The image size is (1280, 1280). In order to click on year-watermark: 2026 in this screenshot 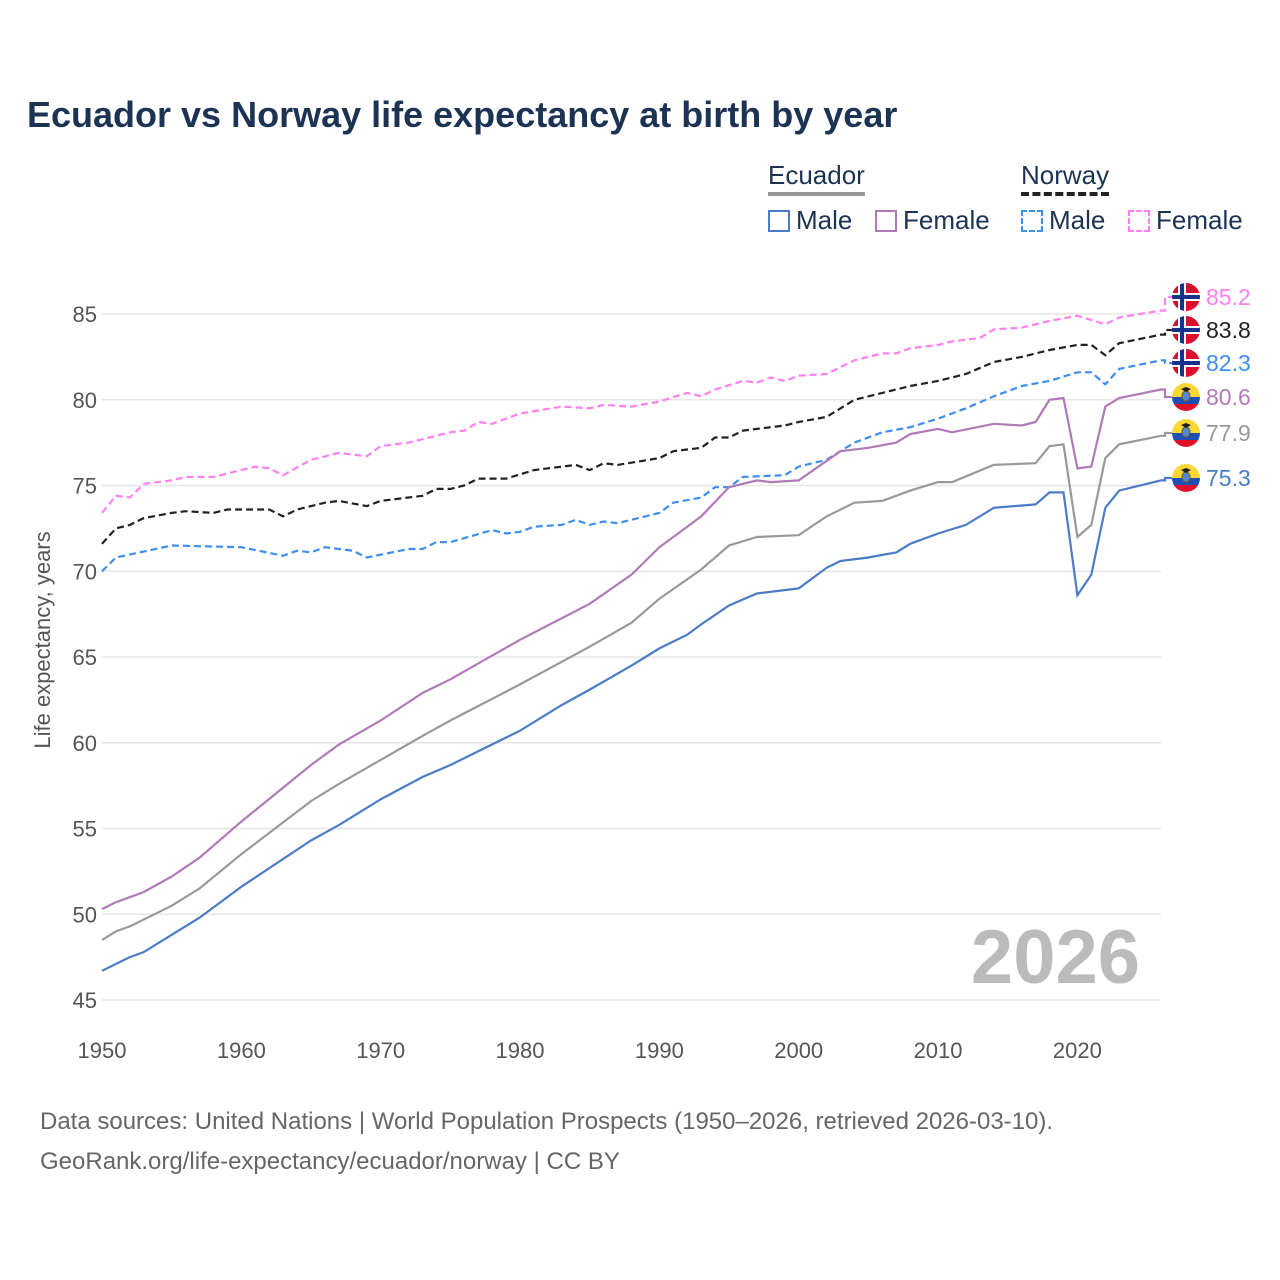, I will do `click(1055, 957)`.